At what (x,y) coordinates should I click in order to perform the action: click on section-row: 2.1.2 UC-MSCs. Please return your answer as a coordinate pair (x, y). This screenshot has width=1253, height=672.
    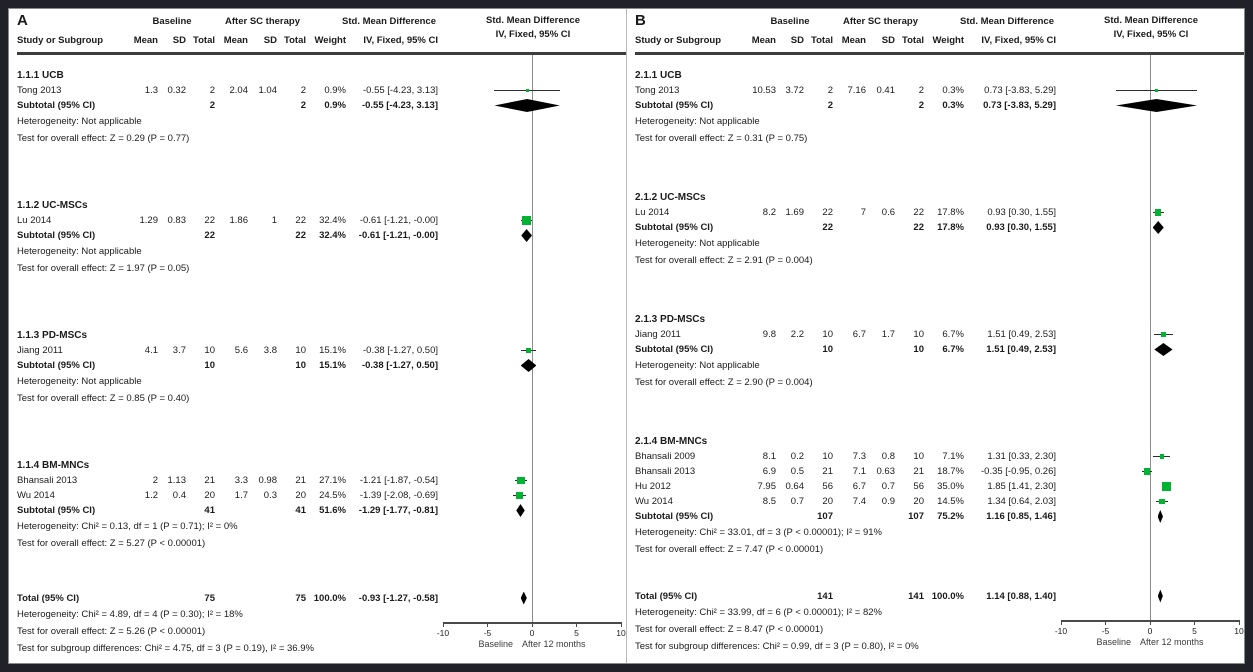
    Looking at the image, I should click on (670, 197).